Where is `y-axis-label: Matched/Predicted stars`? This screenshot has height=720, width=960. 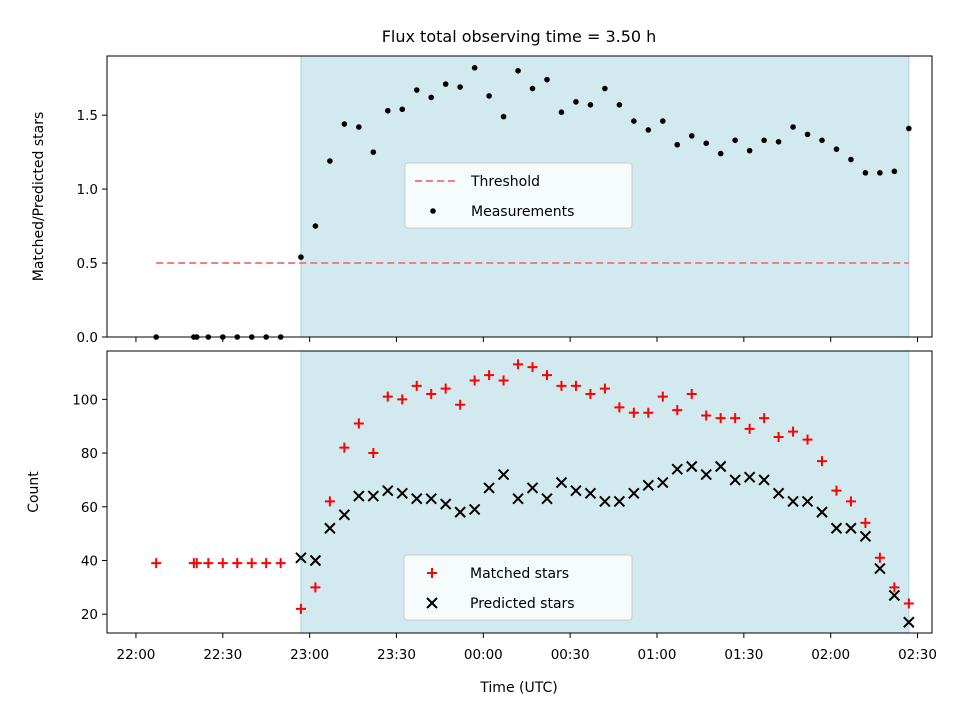
y-axis-label: Matched/Predicted stars is located at coordinates (39, 197).